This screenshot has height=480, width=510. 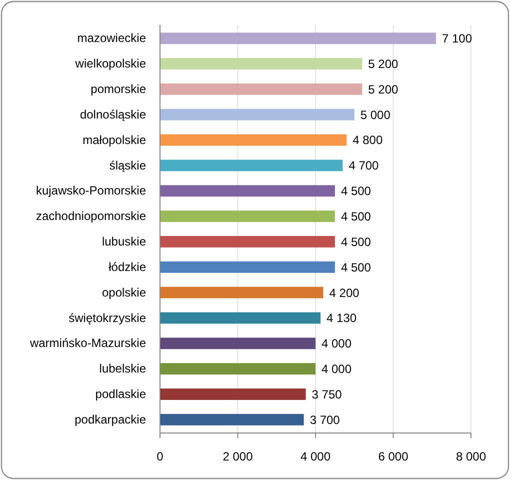 I want to click on y-tick-label: wielkopolskie, so click(x=110, y=63).